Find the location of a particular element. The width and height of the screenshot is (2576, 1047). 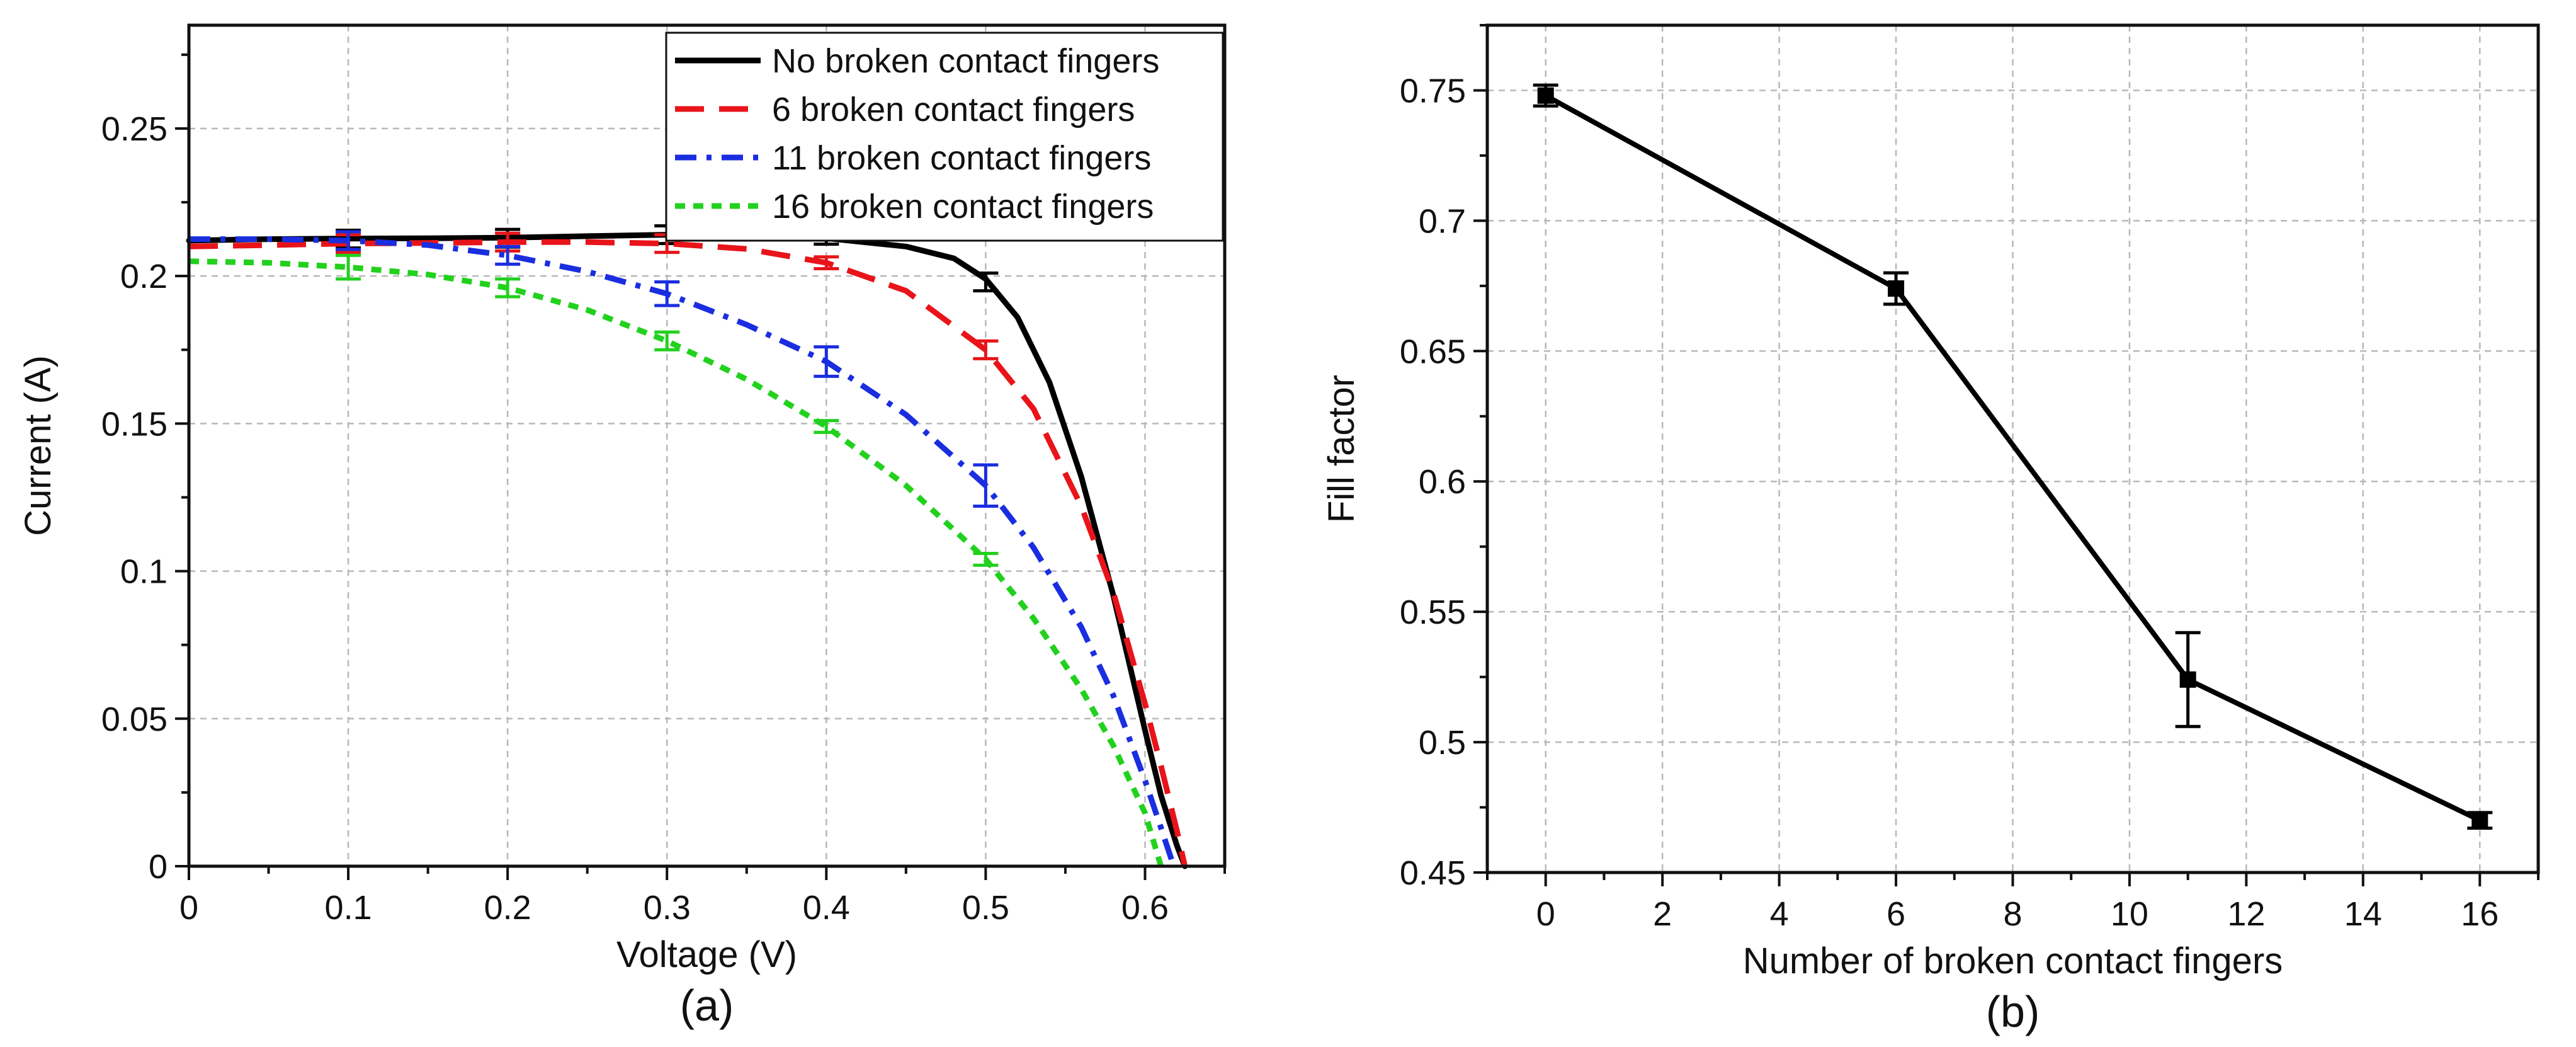

panel-label: (b) is located at coordinates (2013, 1011).